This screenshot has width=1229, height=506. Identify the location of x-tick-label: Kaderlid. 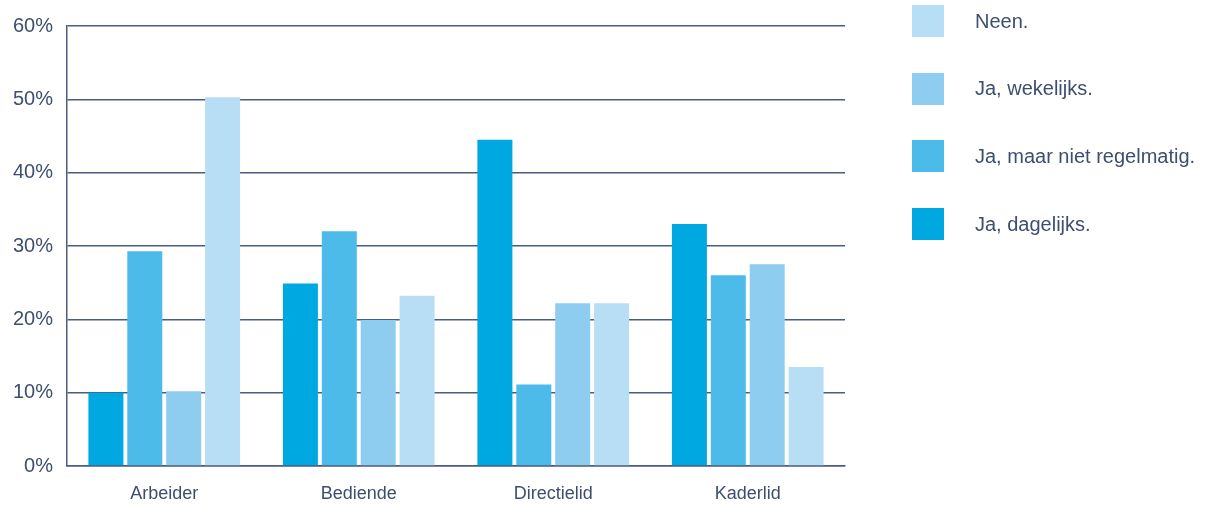
(747, 492).